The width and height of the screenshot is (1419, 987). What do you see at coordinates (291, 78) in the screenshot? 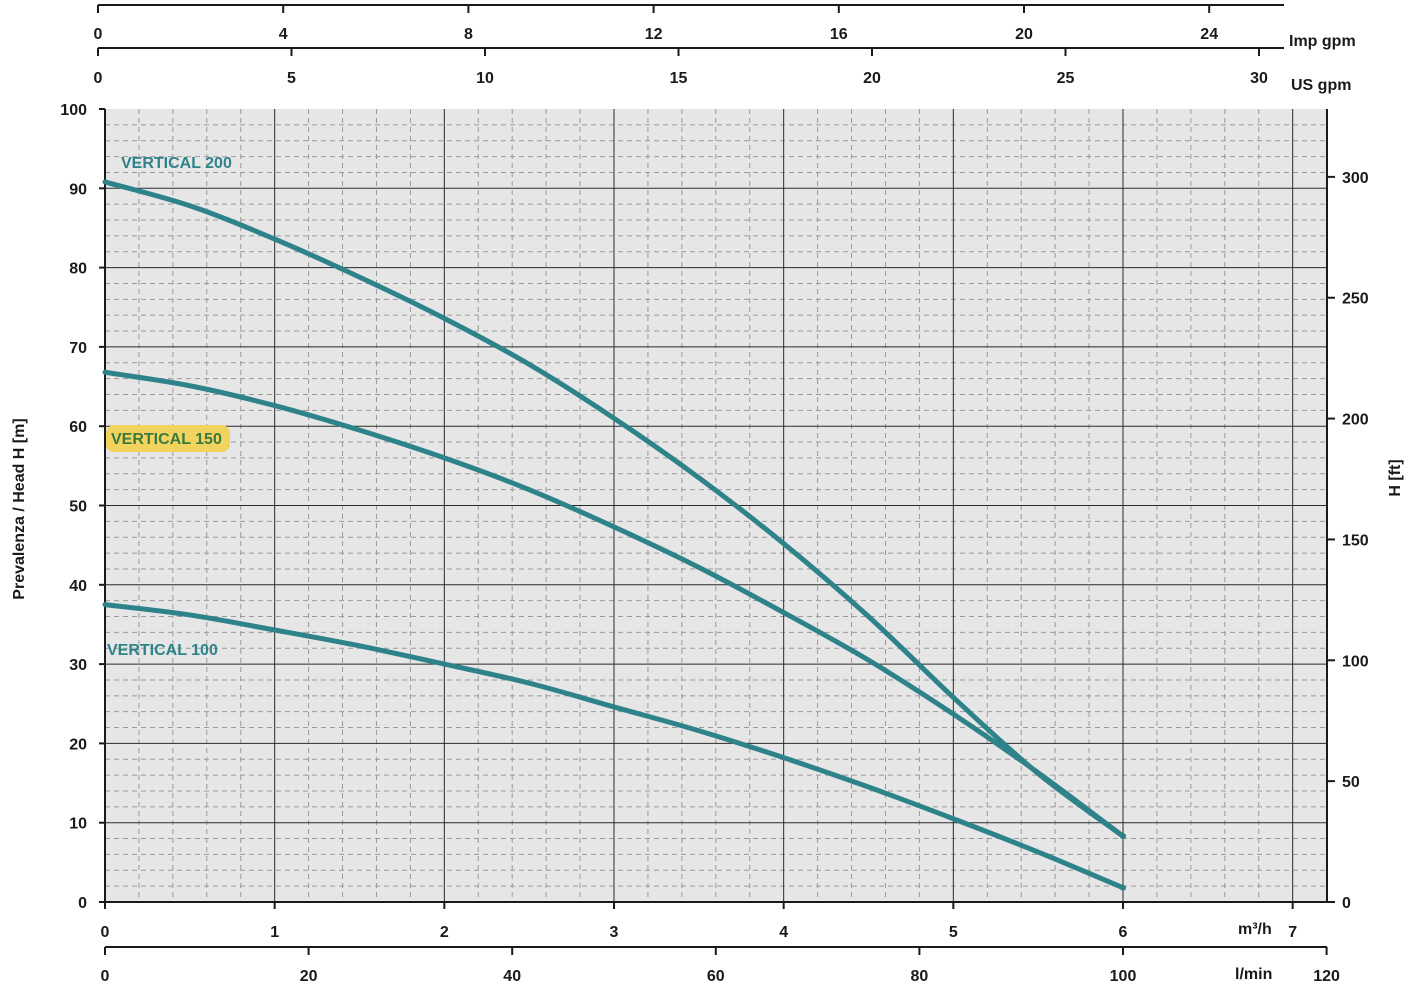
I see `usgpm-tick-label: 5` at bounding box center [291, 78].